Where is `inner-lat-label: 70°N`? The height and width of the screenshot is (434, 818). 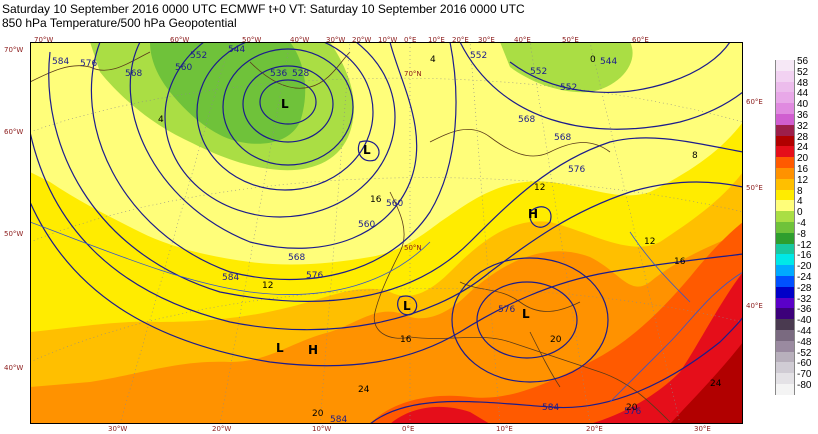 inner-lat-label: 70°N is located at coordinates (413, 74).